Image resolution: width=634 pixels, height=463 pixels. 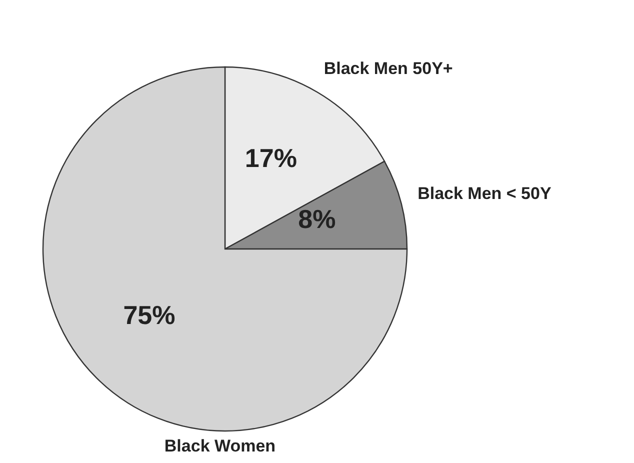 I want to click on slice-label: Black Men < 50Y, so click(x=485, y=193).